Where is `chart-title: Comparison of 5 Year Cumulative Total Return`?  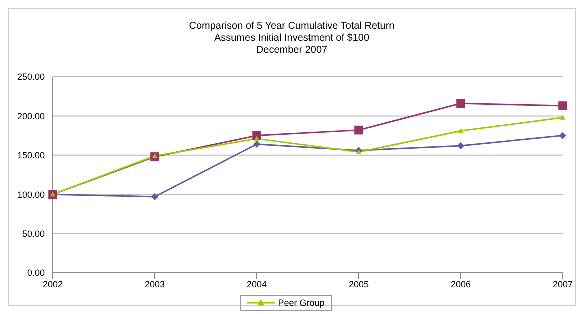
chart-title: Comparison of 5 Year Cumulative Total Return is located at coordinates (292, 27).